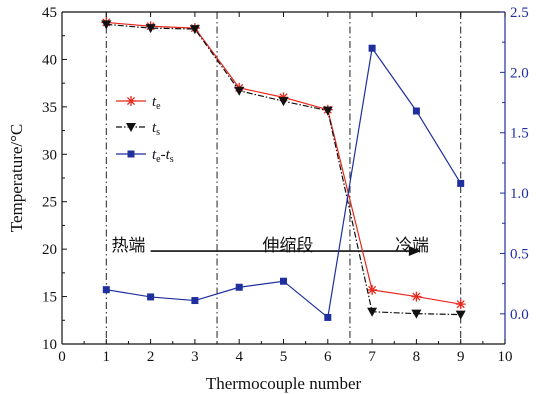  Describe the element at coordinates (461, 357) in the screenshot. I see `x-tick-label: 9` at that location.